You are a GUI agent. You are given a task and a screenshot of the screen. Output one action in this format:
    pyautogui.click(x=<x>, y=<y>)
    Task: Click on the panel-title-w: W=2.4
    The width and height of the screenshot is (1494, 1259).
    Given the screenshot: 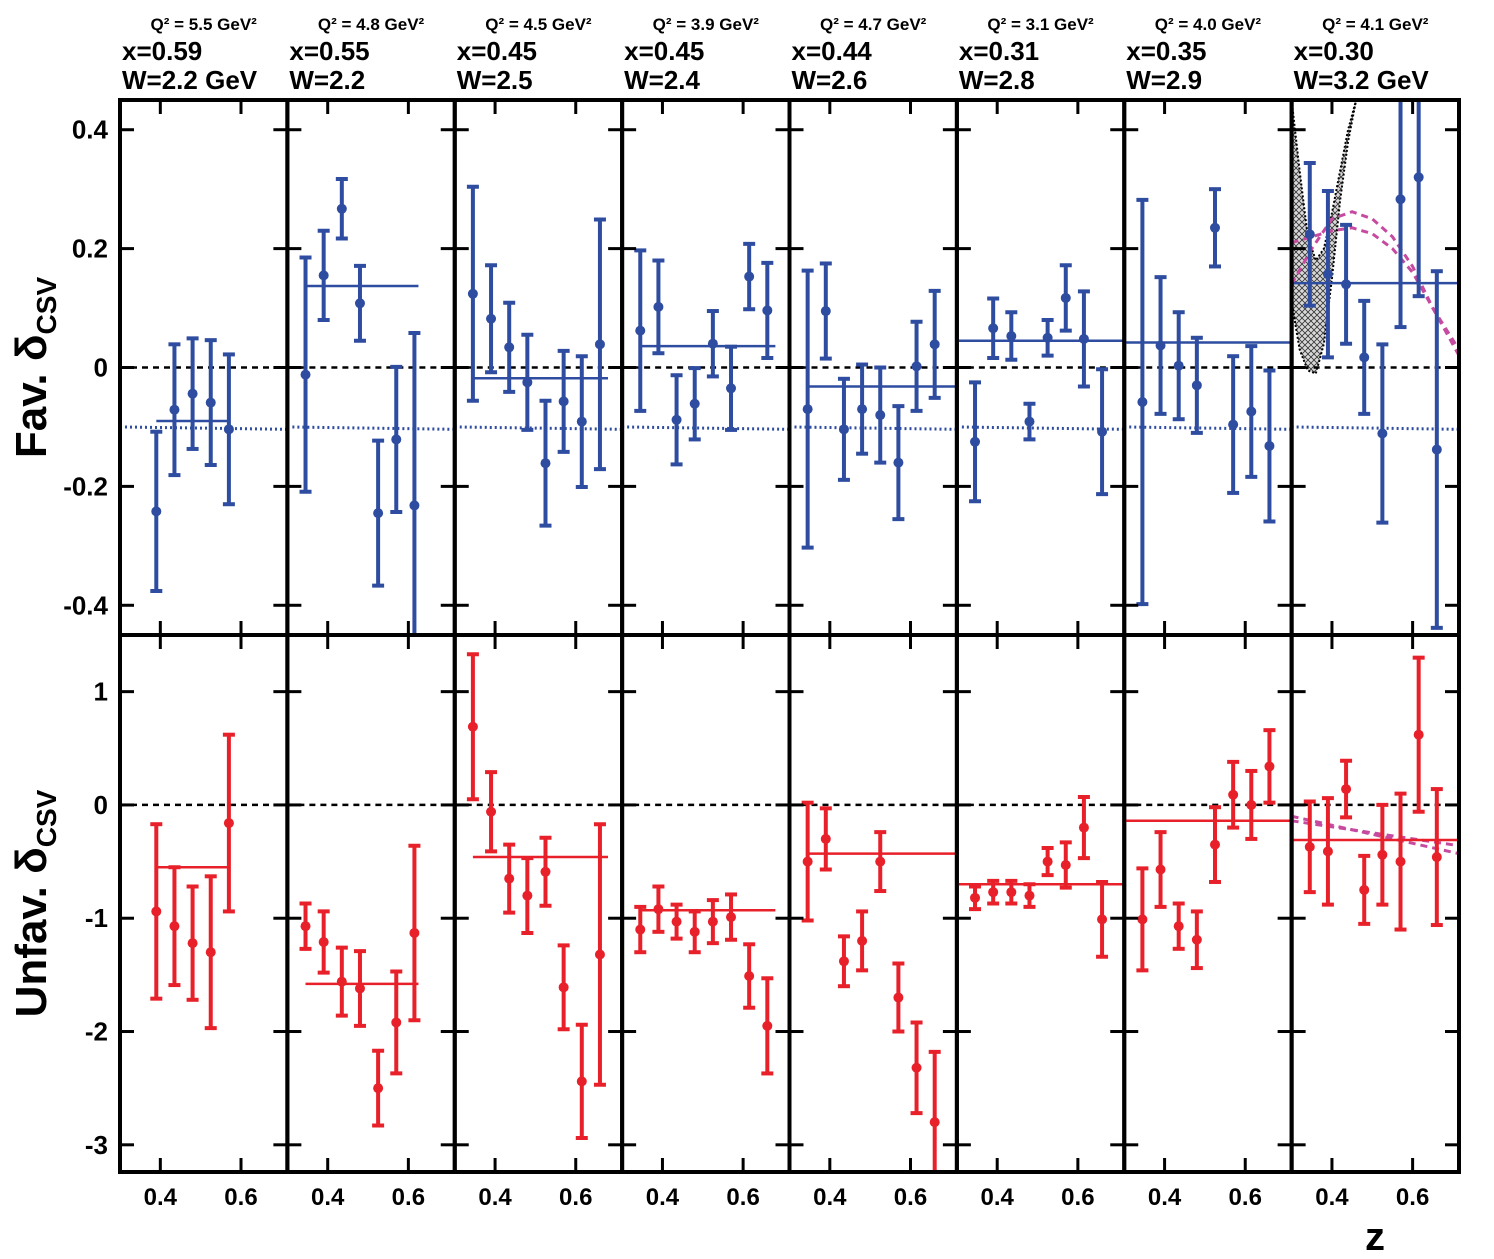 What is the action you would take?
    pyautogui.click(x=662, y=80)
    